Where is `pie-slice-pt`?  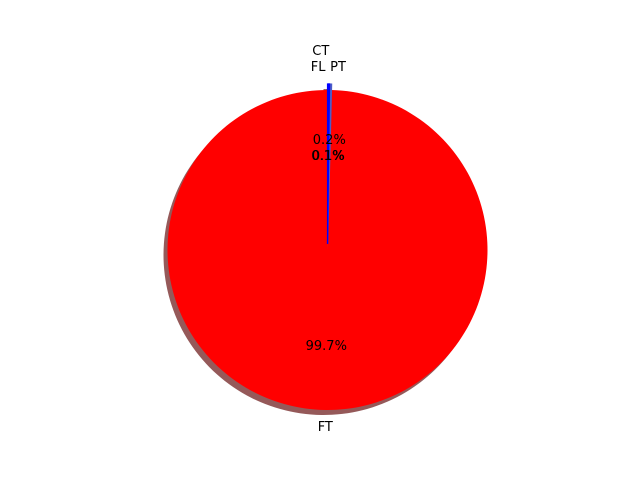
pie-slice-pt is located at coordinates (328, 164).